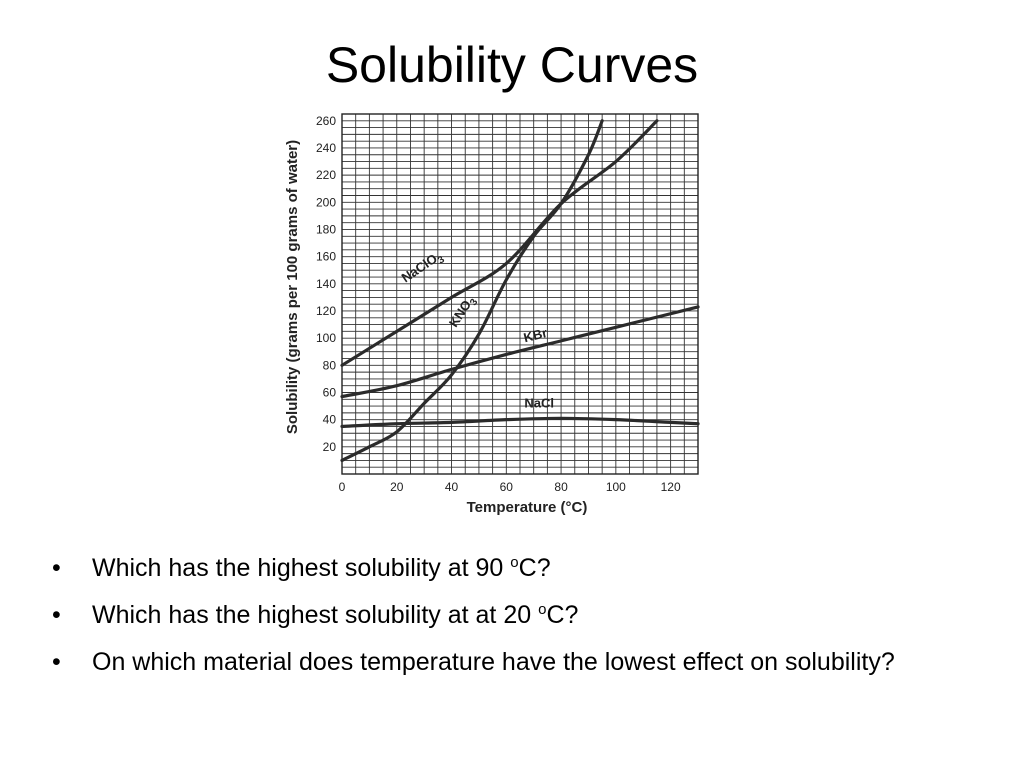  What do you see at coordinates (301, 568) in the screenshot?
I see `question-1-text: Which has the highest solubility at 90` at bounding box center [301, 568].